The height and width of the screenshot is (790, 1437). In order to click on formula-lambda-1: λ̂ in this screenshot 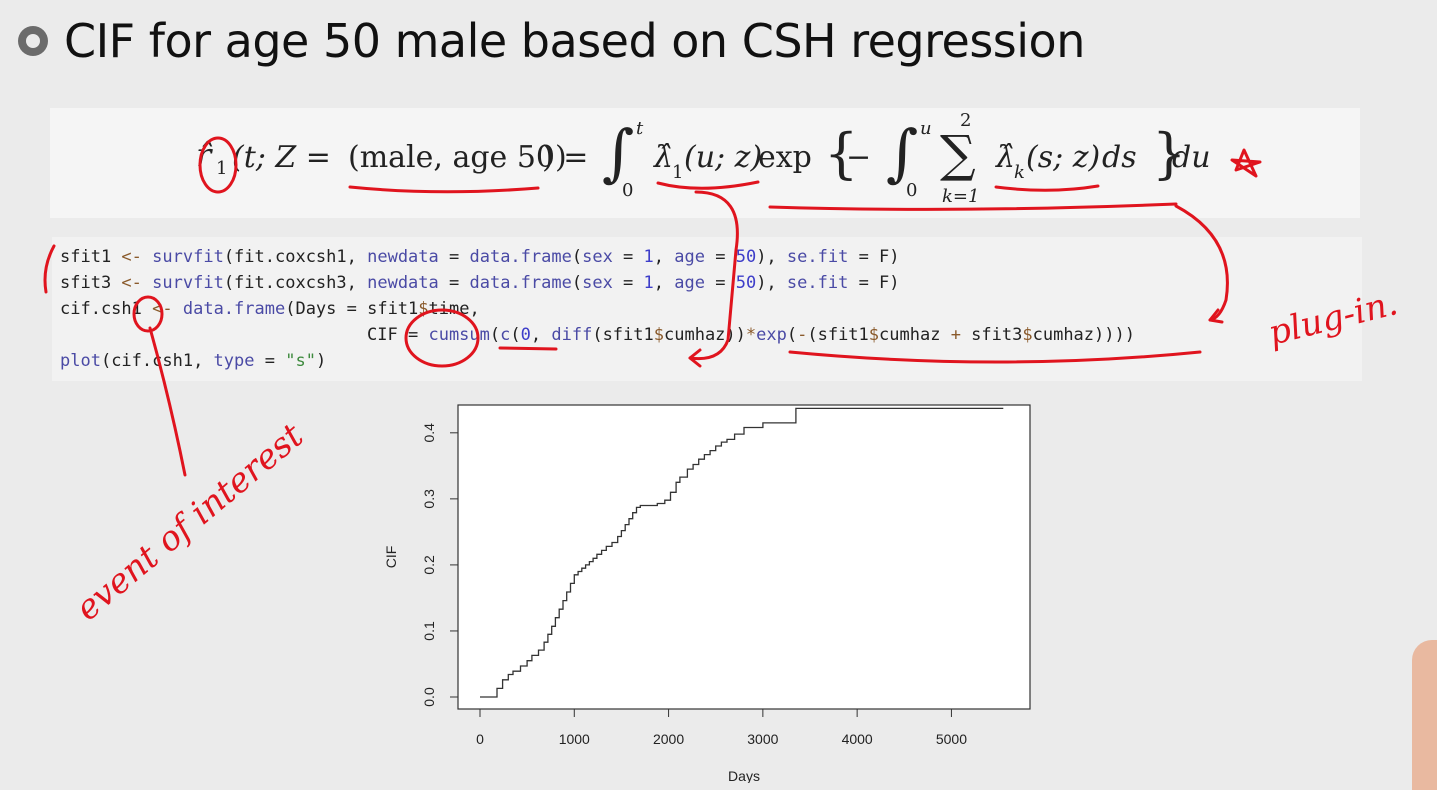, I will do `click(664, 157)`.